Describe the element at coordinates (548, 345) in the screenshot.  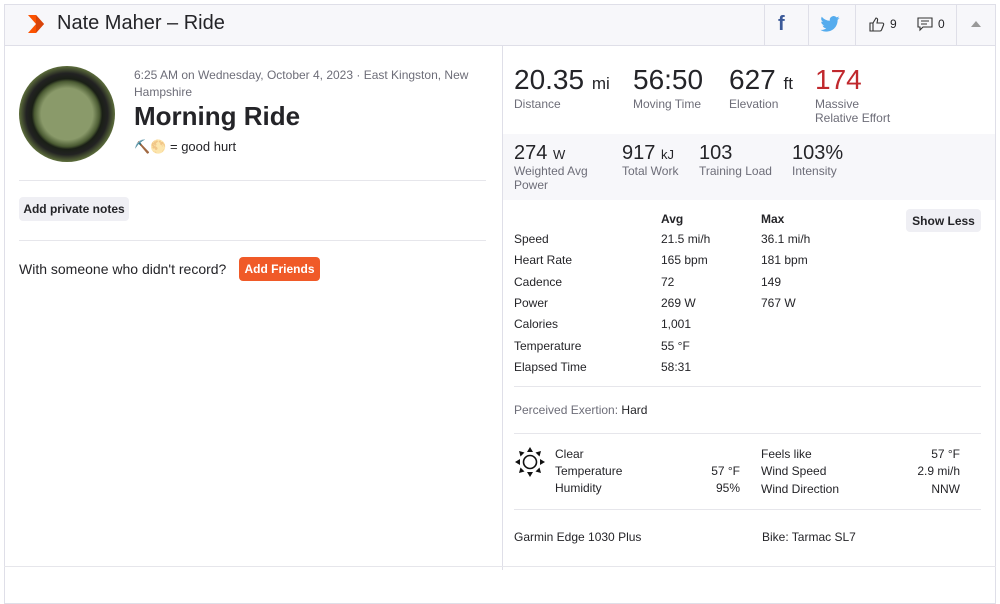
I see `table-row-label: Temperature` at that location.